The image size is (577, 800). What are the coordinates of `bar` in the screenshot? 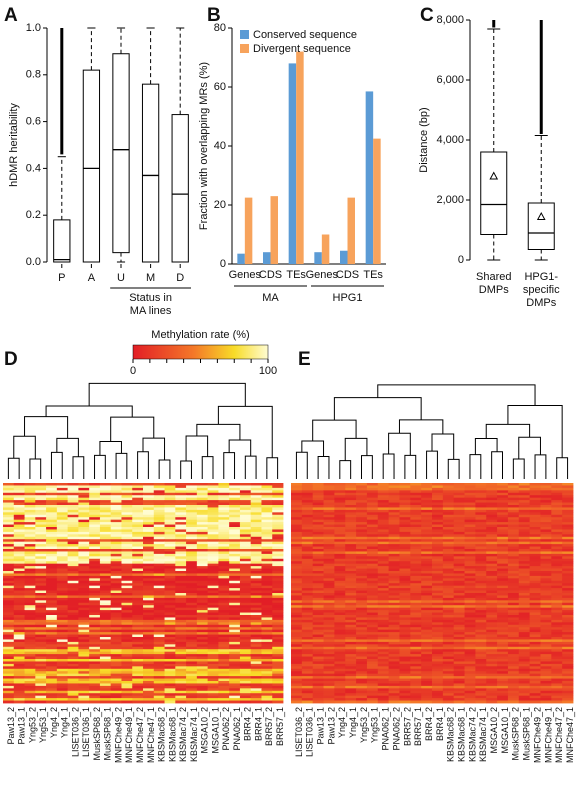 It's located at (325, 249).